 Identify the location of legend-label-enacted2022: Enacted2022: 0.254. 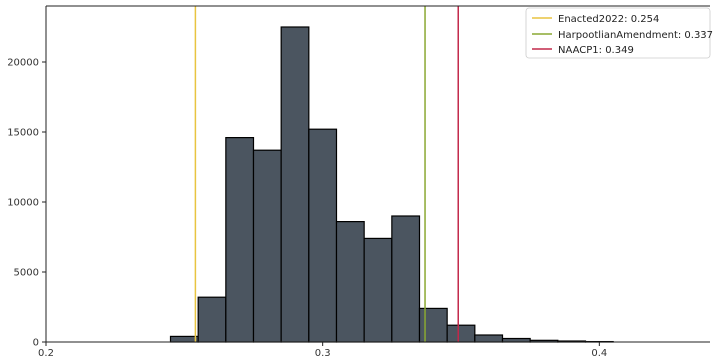
(608, 19).